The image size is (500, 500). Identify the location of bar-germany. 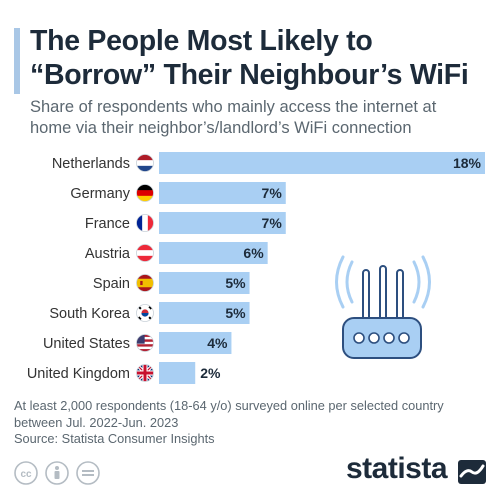
(222, 193).